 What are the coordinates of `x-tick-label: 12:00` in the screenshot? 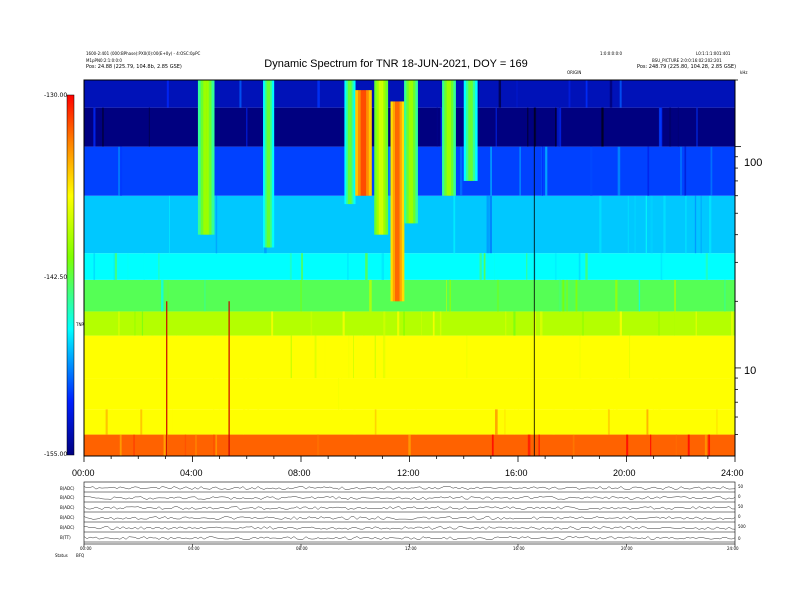 It's located at (408, 473).